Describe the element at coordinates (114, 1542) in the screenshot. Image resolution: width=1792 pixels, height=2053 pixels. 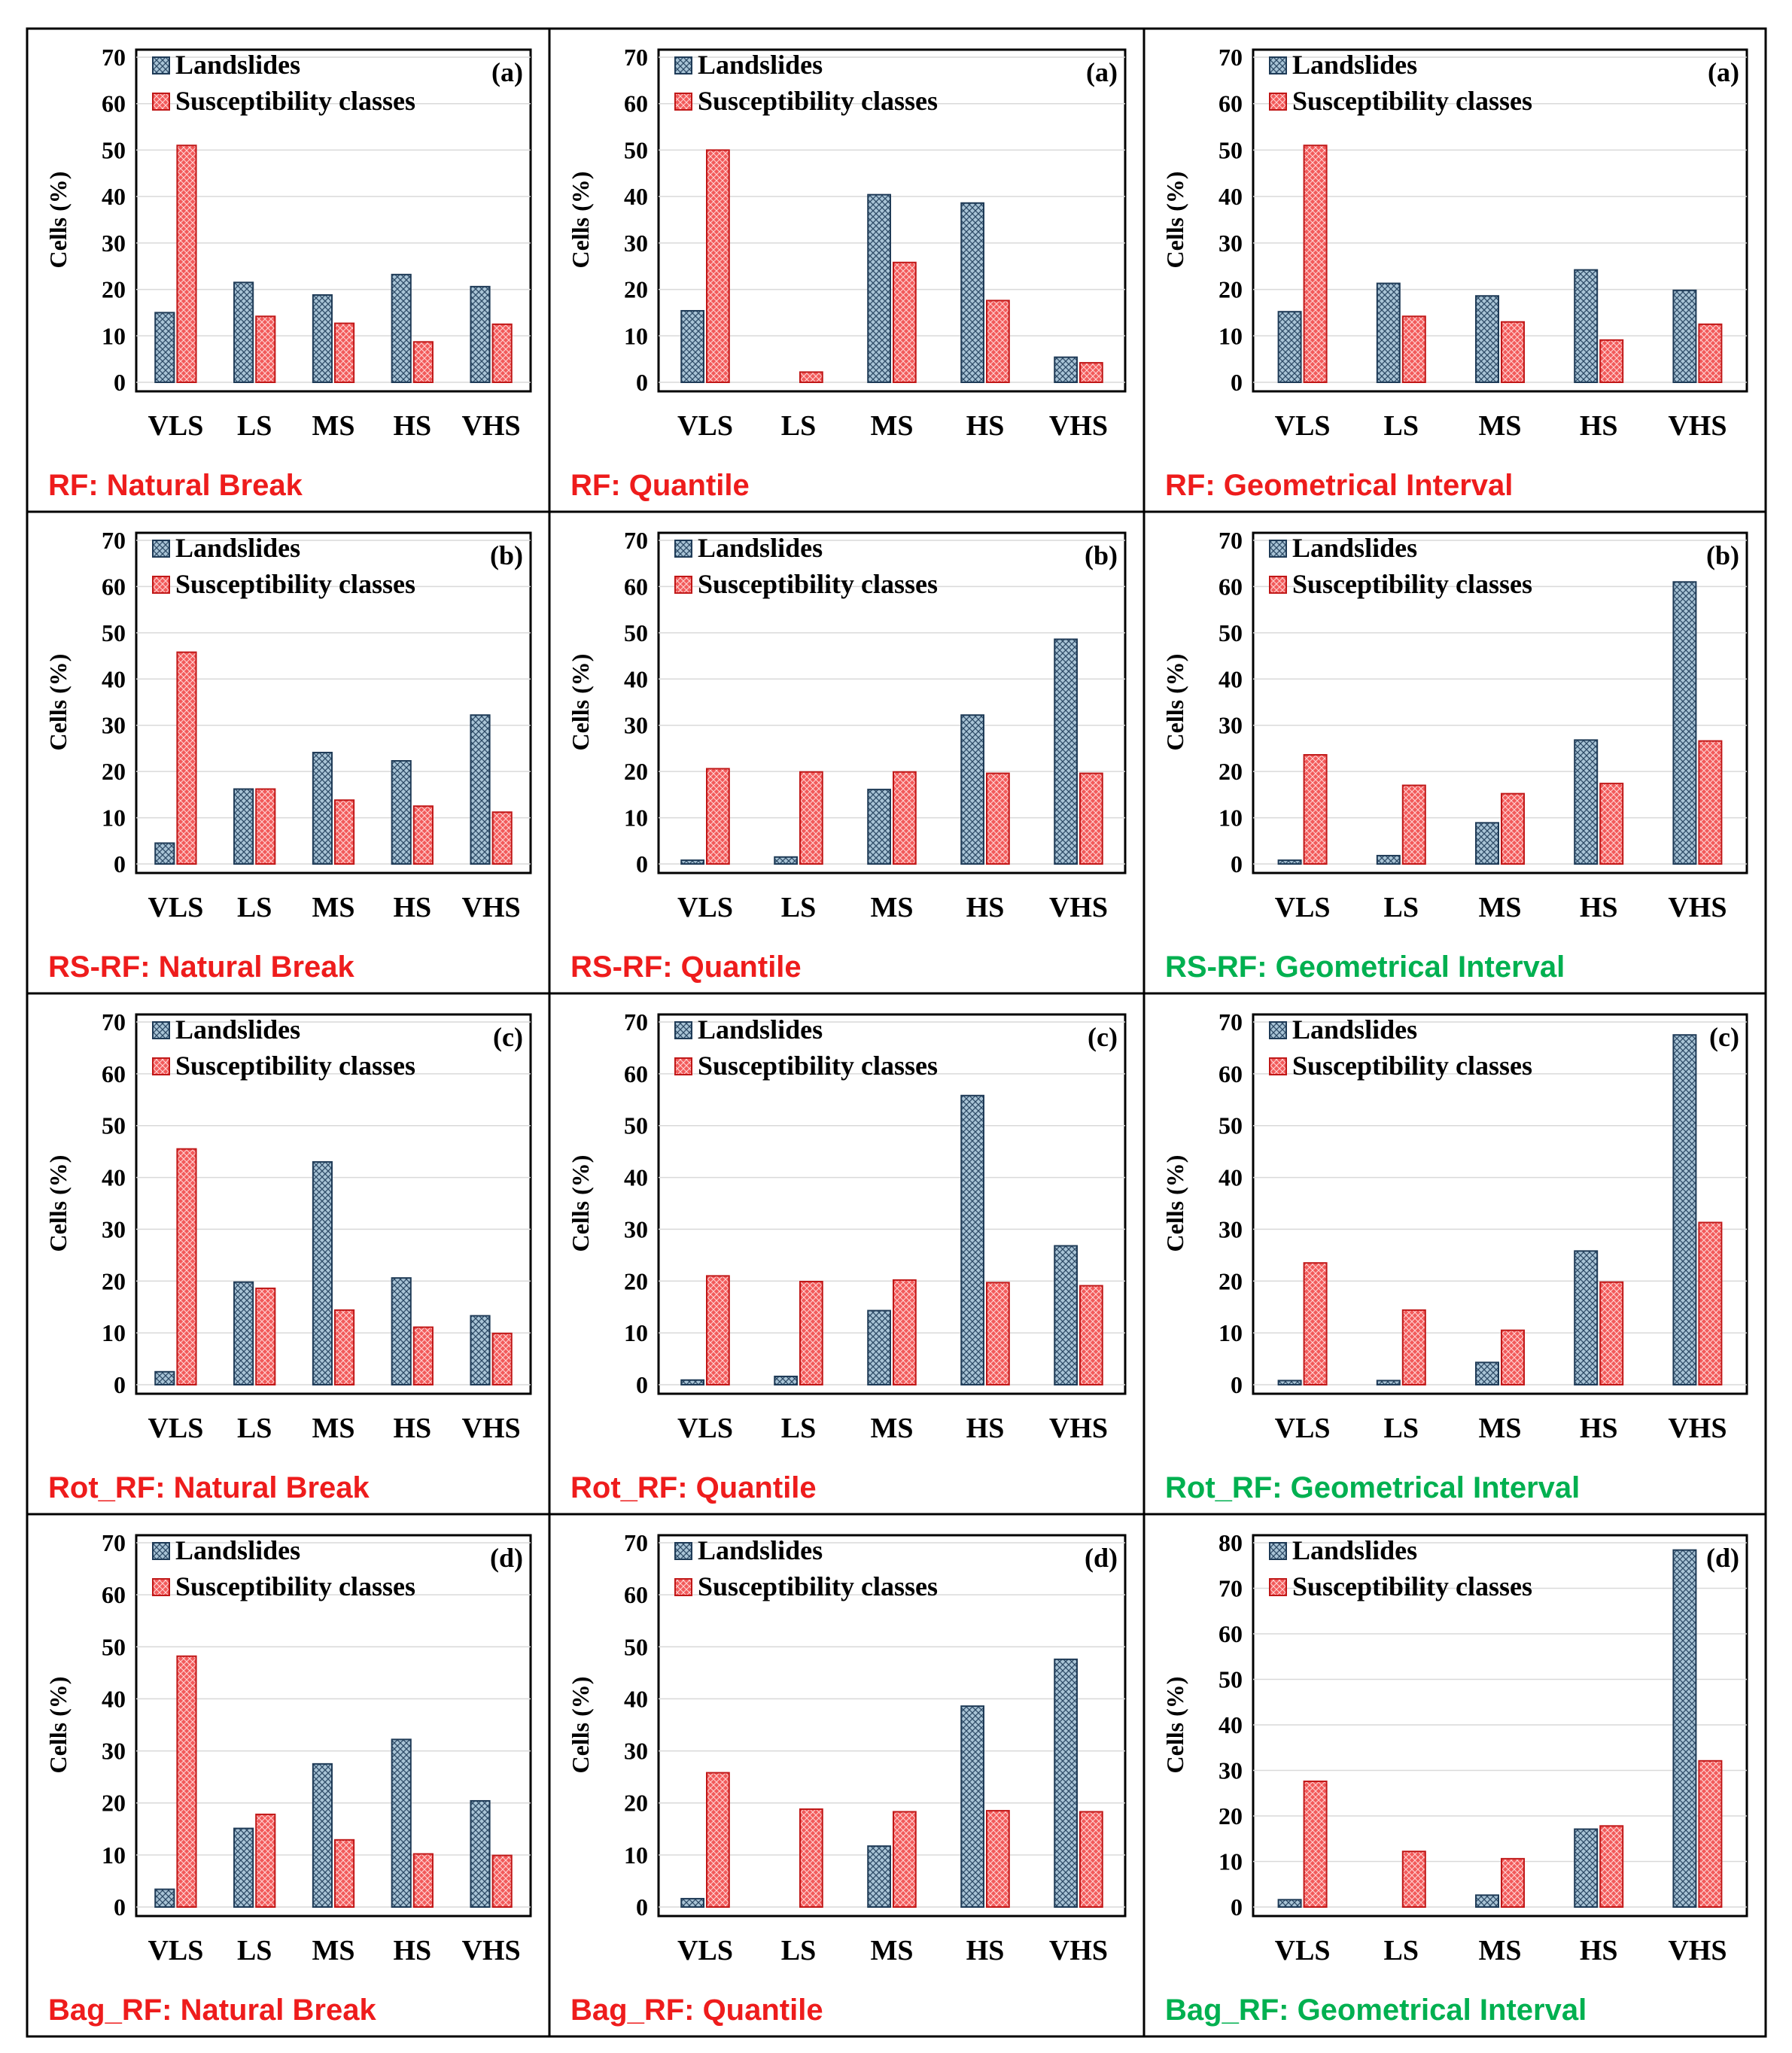
I see `y-tick-label: 70` at that location.